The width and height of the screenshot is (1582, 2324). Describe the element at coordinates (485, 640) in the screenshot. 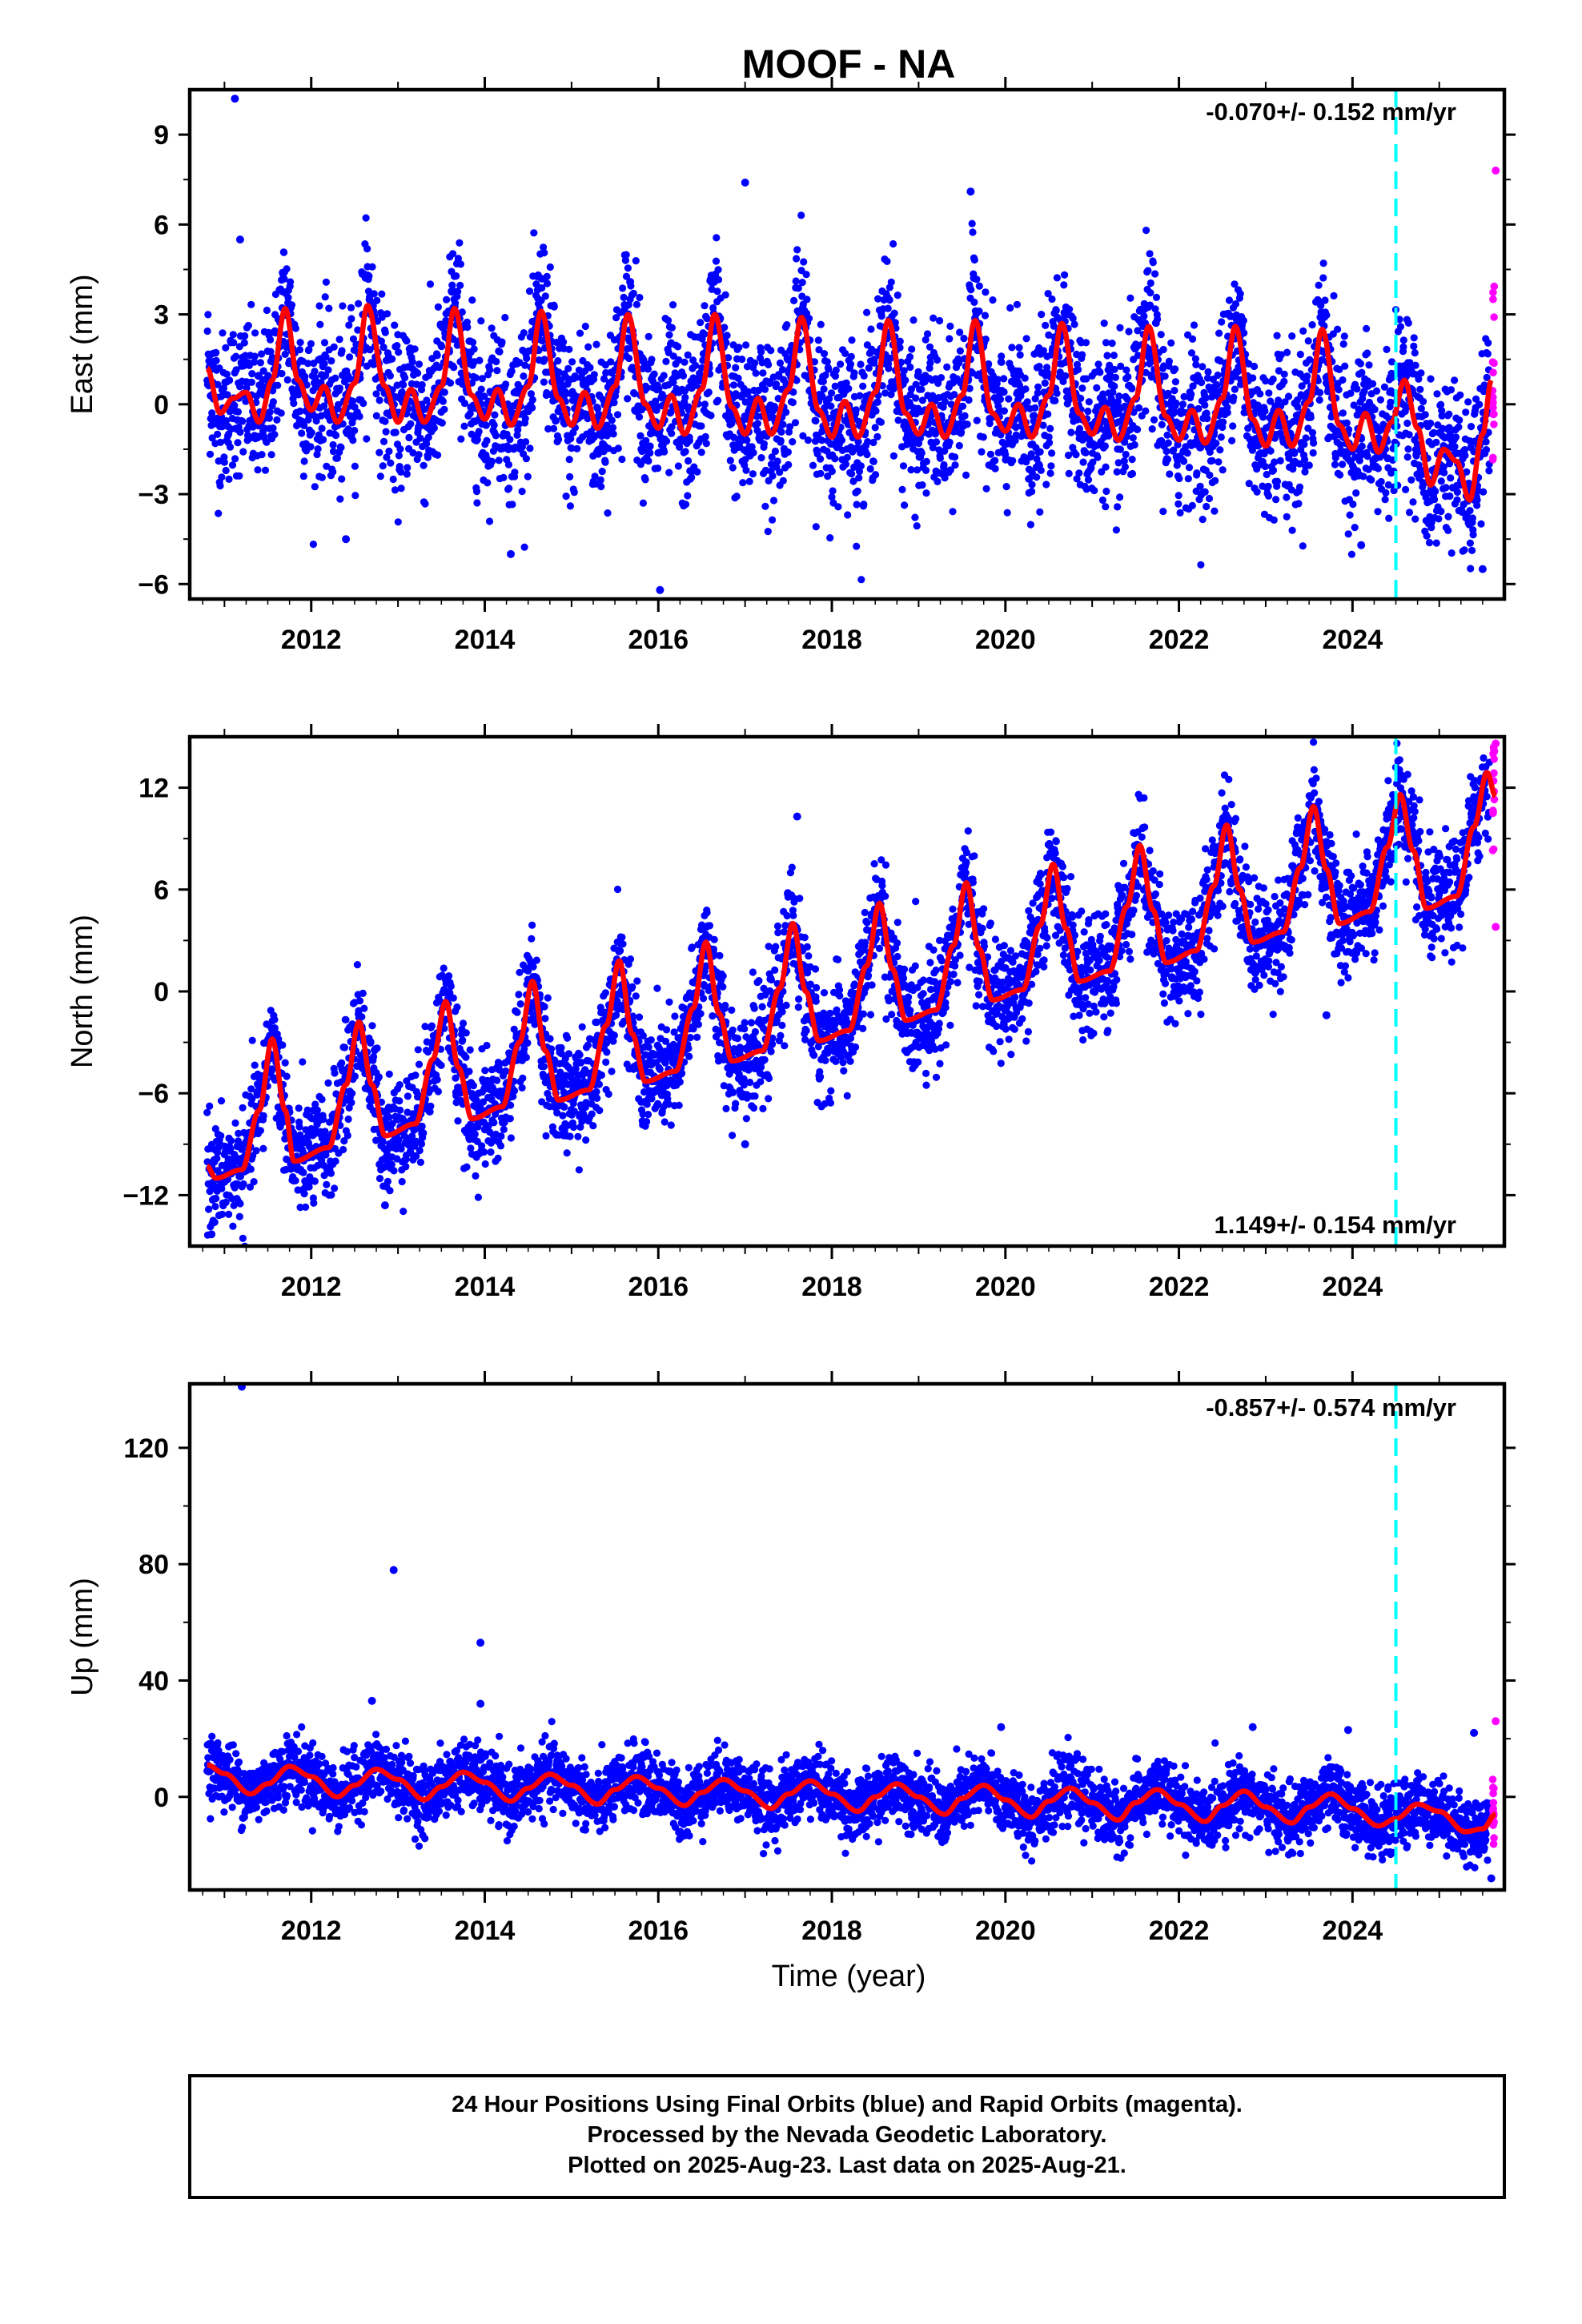

I see `east-x-tick-label: 2014` at that location.